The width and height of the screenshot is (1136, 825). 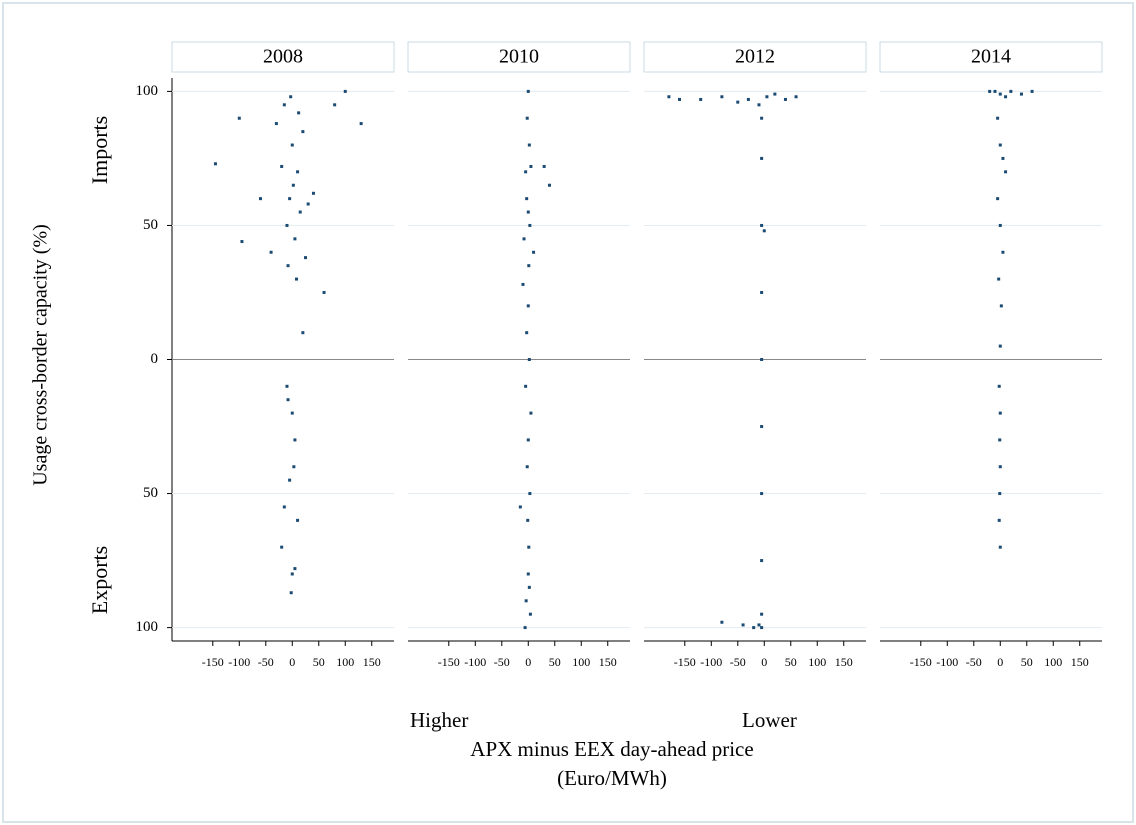 What do you see at coordinates (150, 225) in the screenshot?
I see `y-tick-label: 50` at bounding box center [150, 225].